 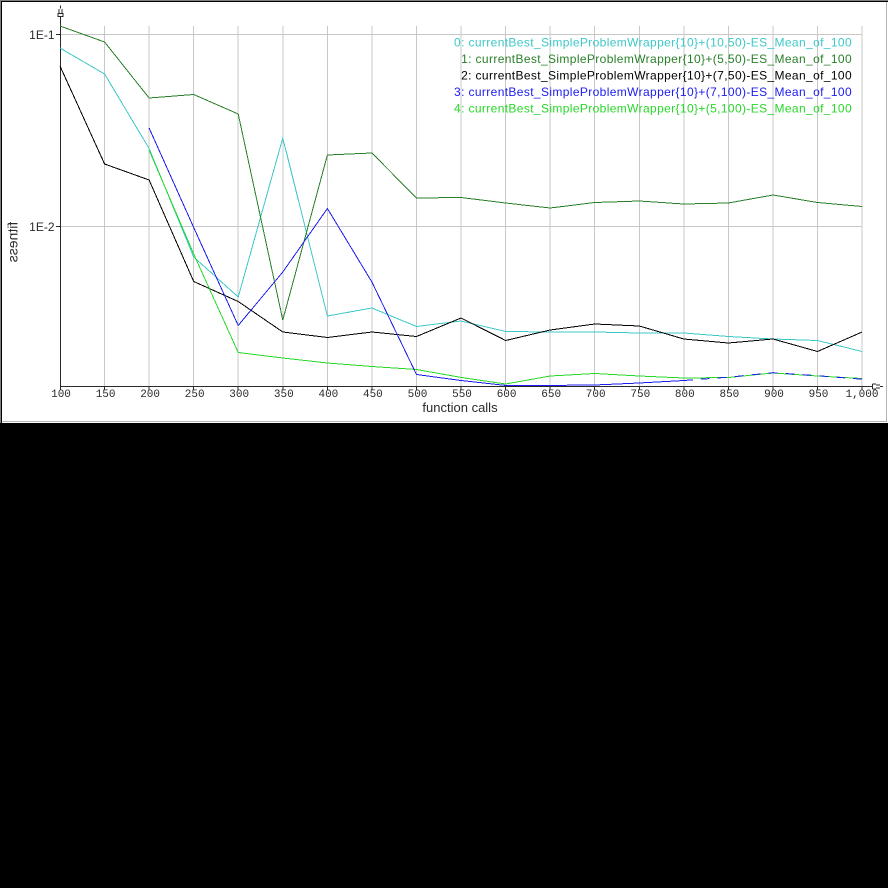 I want to click on svg-text: 1,000, so click(x=861, y=395).